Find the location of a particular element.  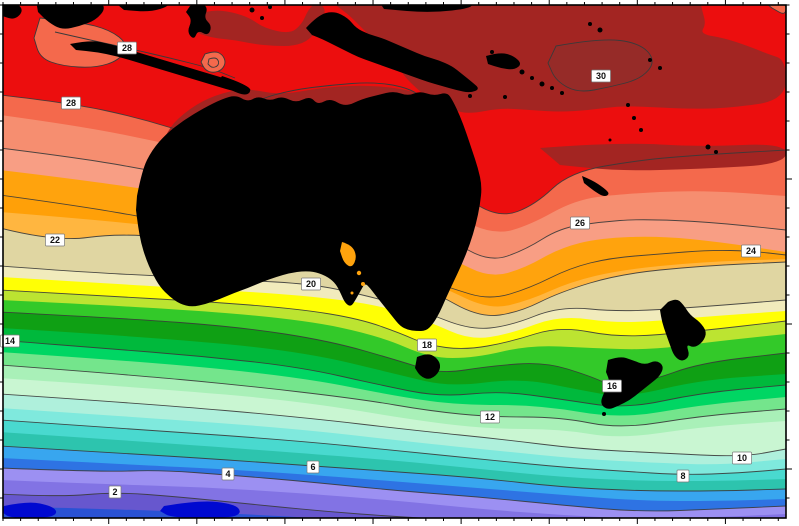

land-new-guinea-north-strip is located at coordinates (427, 8).